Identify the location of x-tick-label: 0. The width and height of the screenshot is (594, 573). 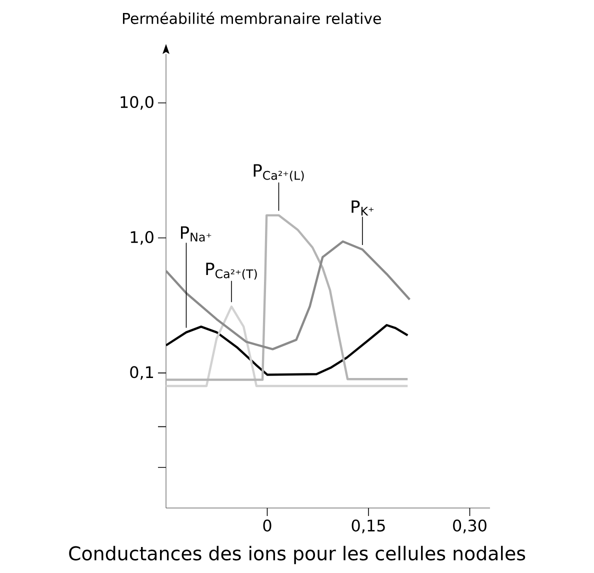
(267, 526).